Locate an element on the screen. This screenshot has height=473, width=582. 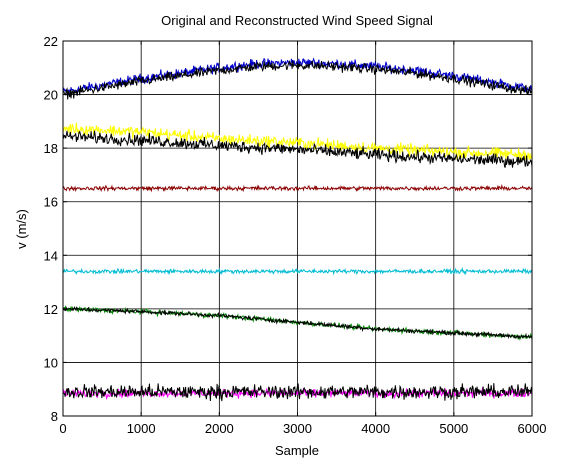
y-tick-label: 10 is located at coordinates (51, 362).